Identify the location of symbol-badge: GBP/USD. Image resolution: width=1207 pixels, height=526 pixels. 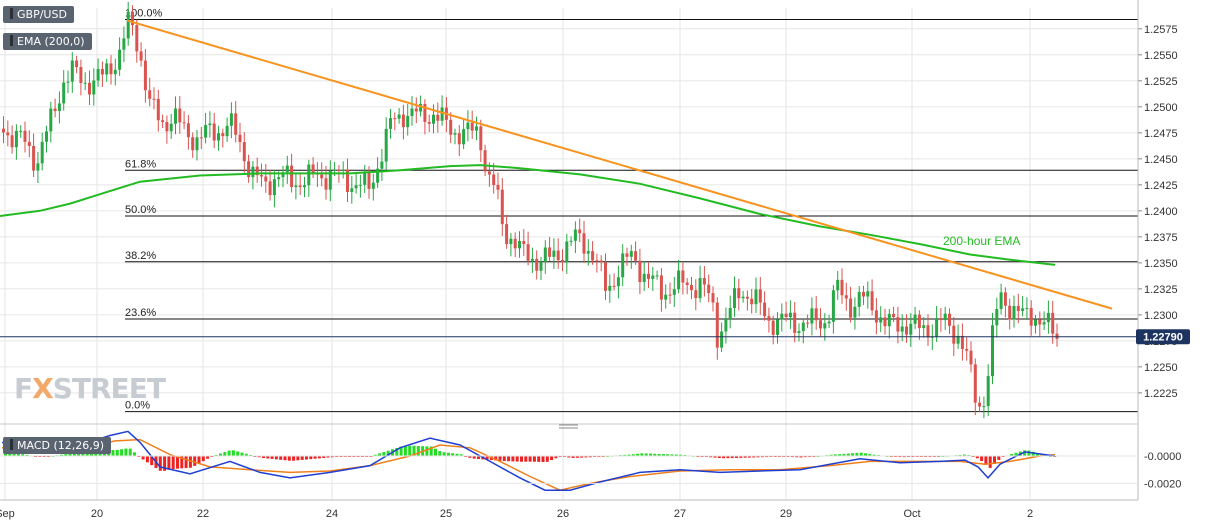
(38, 14).